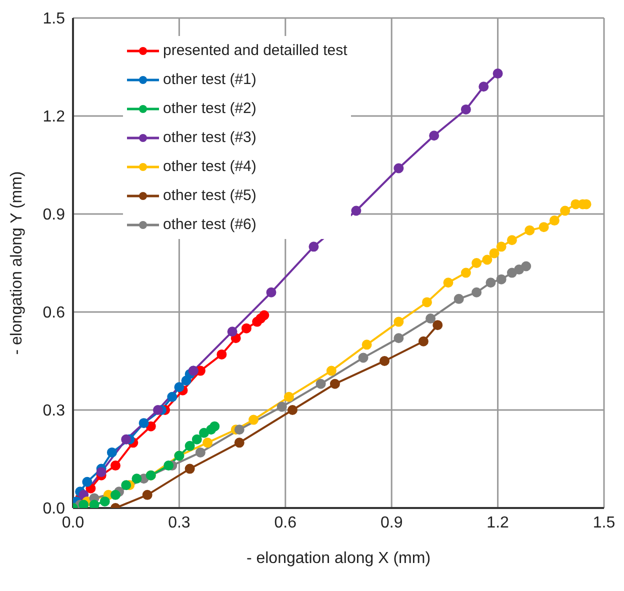 The height and width of the screenshot is (591, 624). Describe the element at coordinates (179, 523) in the screenshot. I see `x-tick-label: 0.3` at that location.